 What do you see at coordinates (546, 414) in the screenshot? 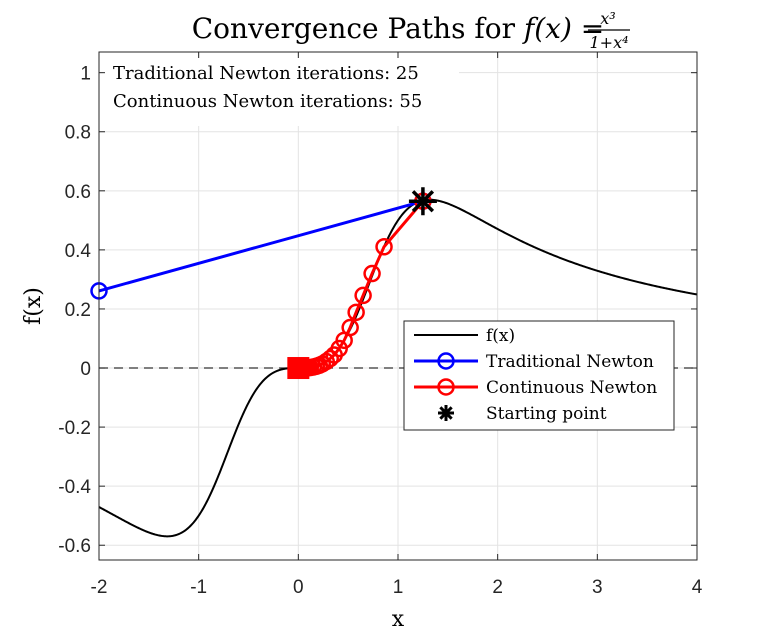
I see `legend-label: Starting point` at bounding box center [546, 414].